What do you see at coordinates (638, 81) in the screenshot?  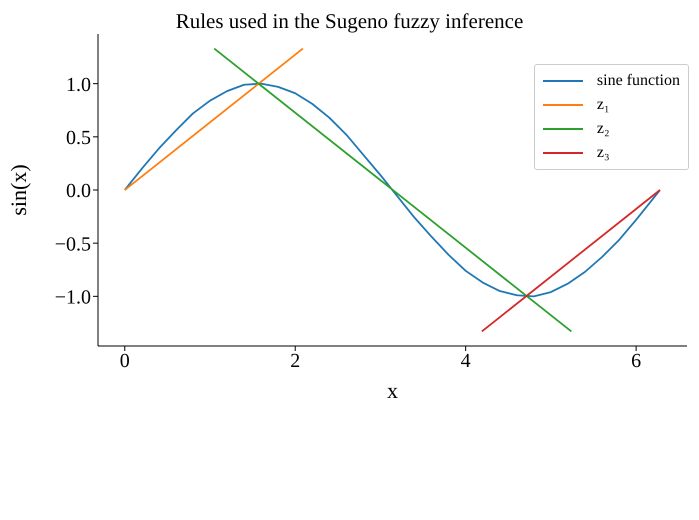 I see `legend-label: sine function` at bounding box center [638, 81].